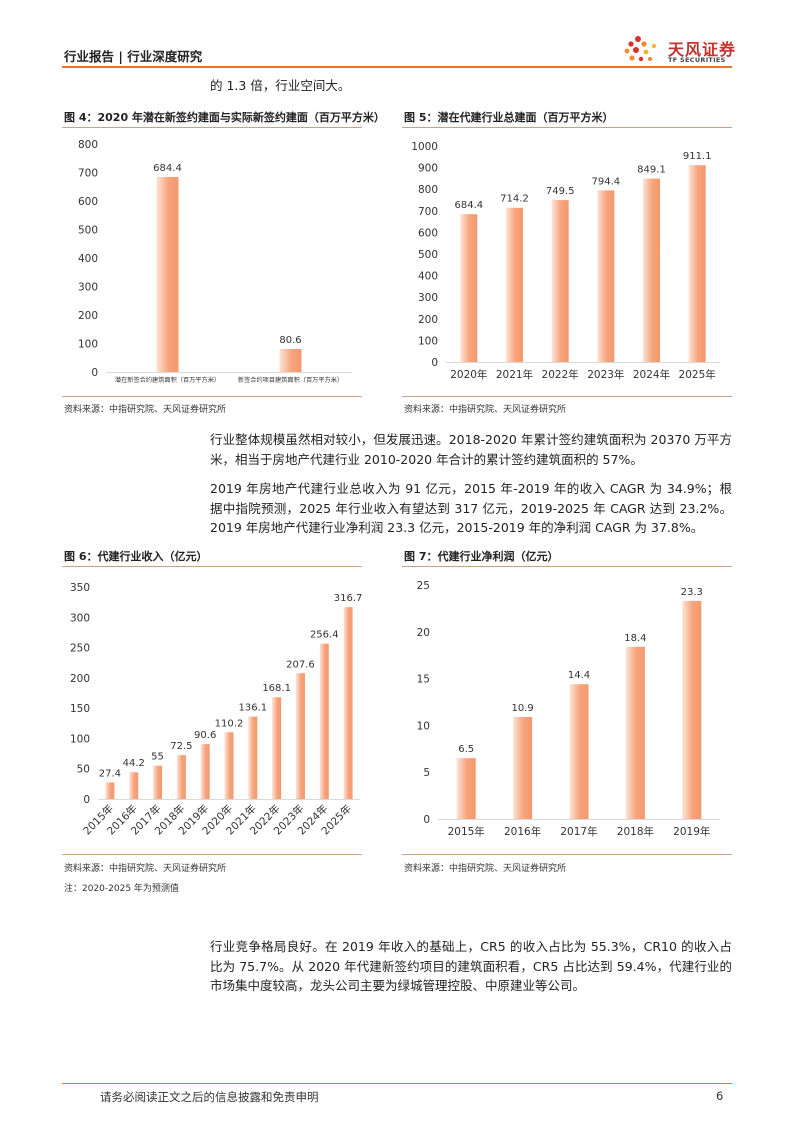  Describe the element at coordinates (397, 67) in the screenshot. I see `header-divider` at that location.